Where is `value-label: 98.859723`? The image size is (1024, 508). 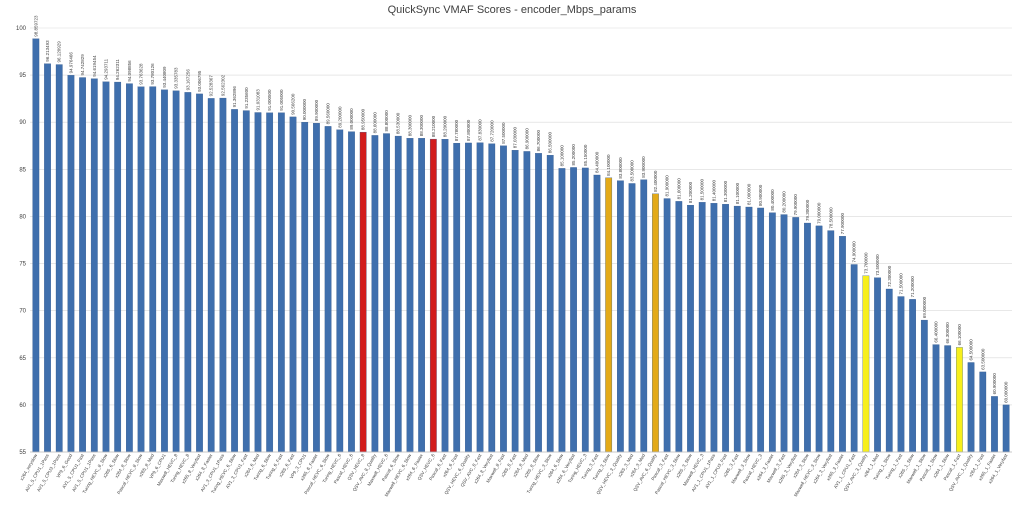
value-label: 98.859723 is located at coordinates (35, 26).